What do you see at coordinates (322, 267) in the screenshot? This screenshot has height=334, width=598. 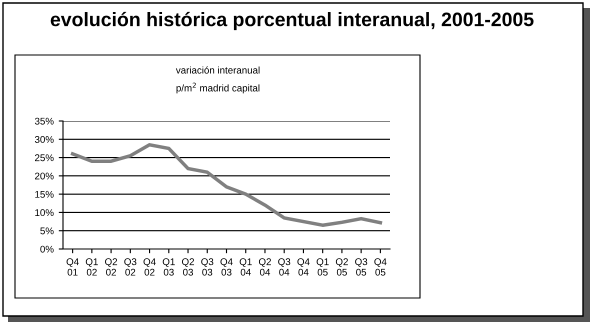 I see `x-tick-label: Q1 05` at bounding box center [322, 267].